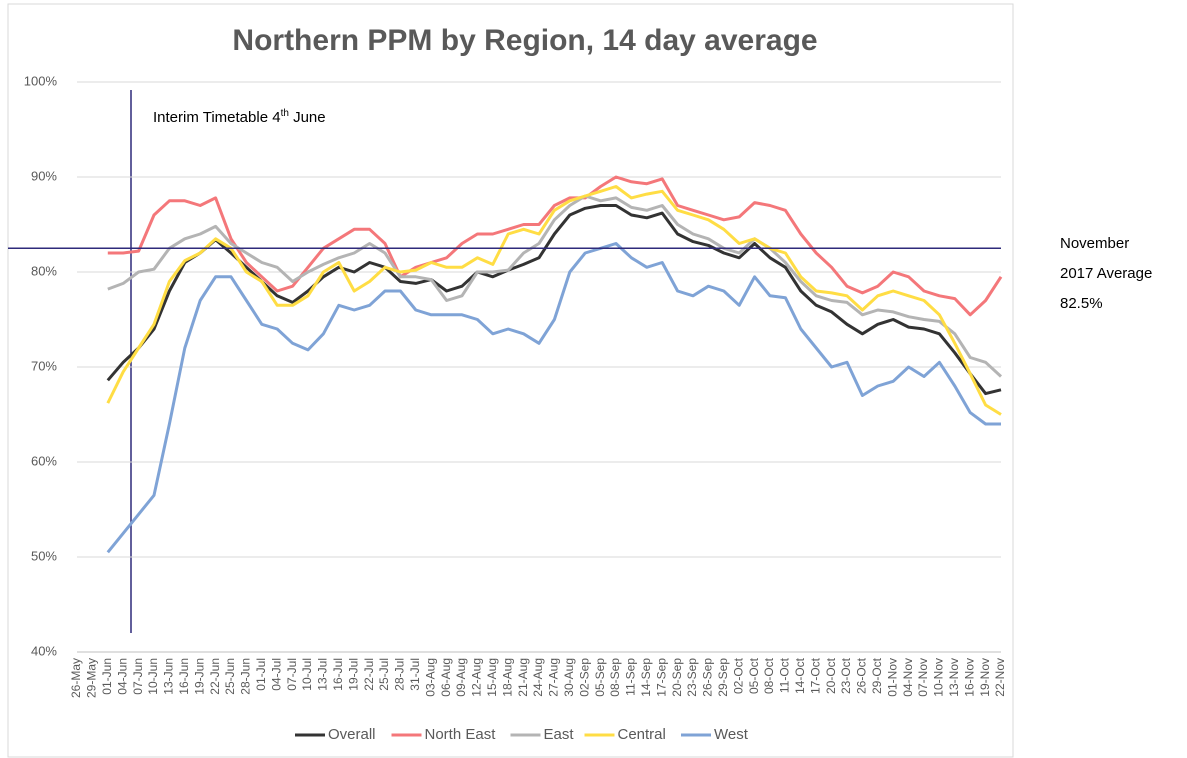 The image size is (1187, 758). What do you see at coordinates (446, 677) in the screenshot?
I see `x-tick-label: 06-Aug` at bounding box center [446, 677].